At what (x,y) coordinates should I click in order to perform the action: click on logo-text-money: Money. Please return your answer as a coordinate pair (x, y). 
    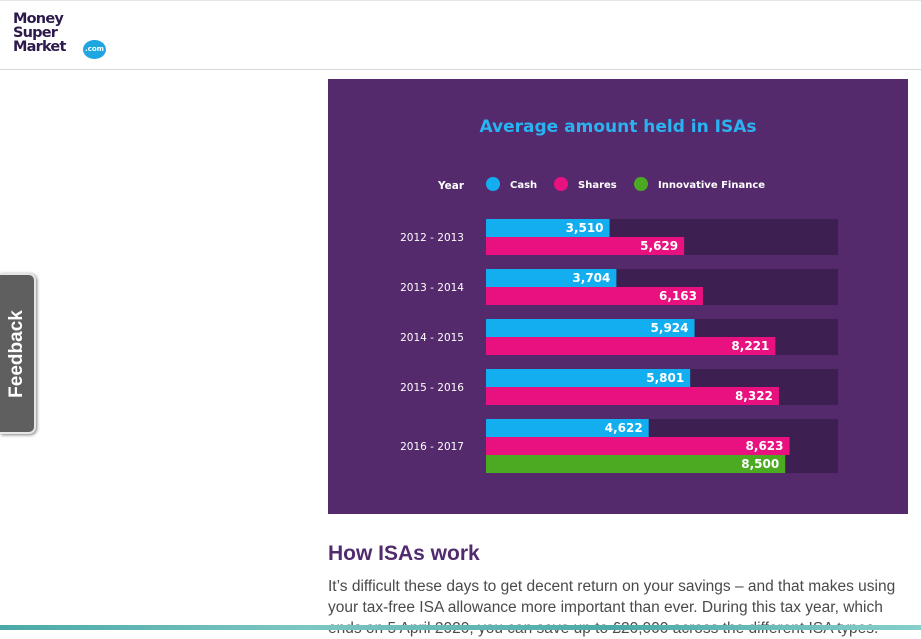
    Looking at the image, I should click on (38, 19).